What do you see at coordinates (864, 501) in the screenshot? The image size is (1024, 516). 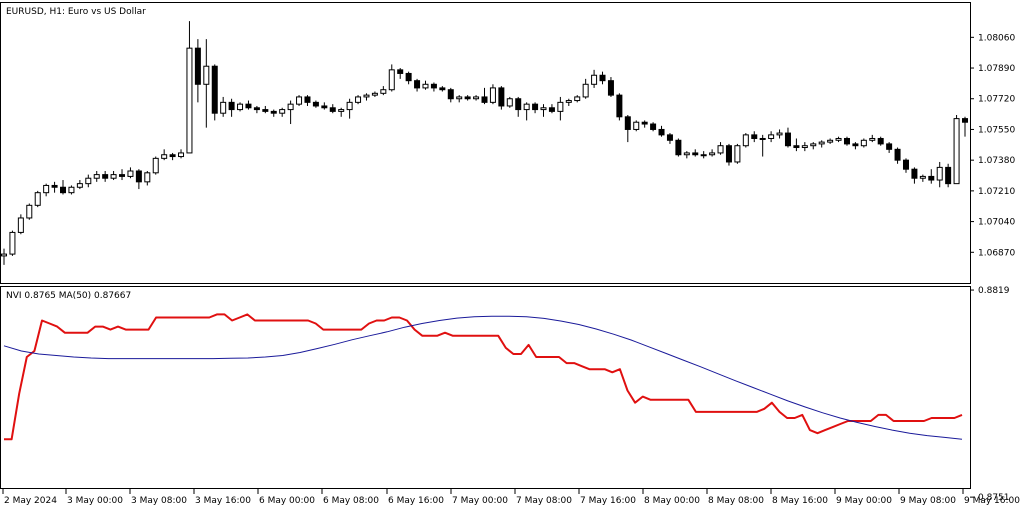 I see `time-tick-label: 9 May 00:00` at bounding box center [864, 501].